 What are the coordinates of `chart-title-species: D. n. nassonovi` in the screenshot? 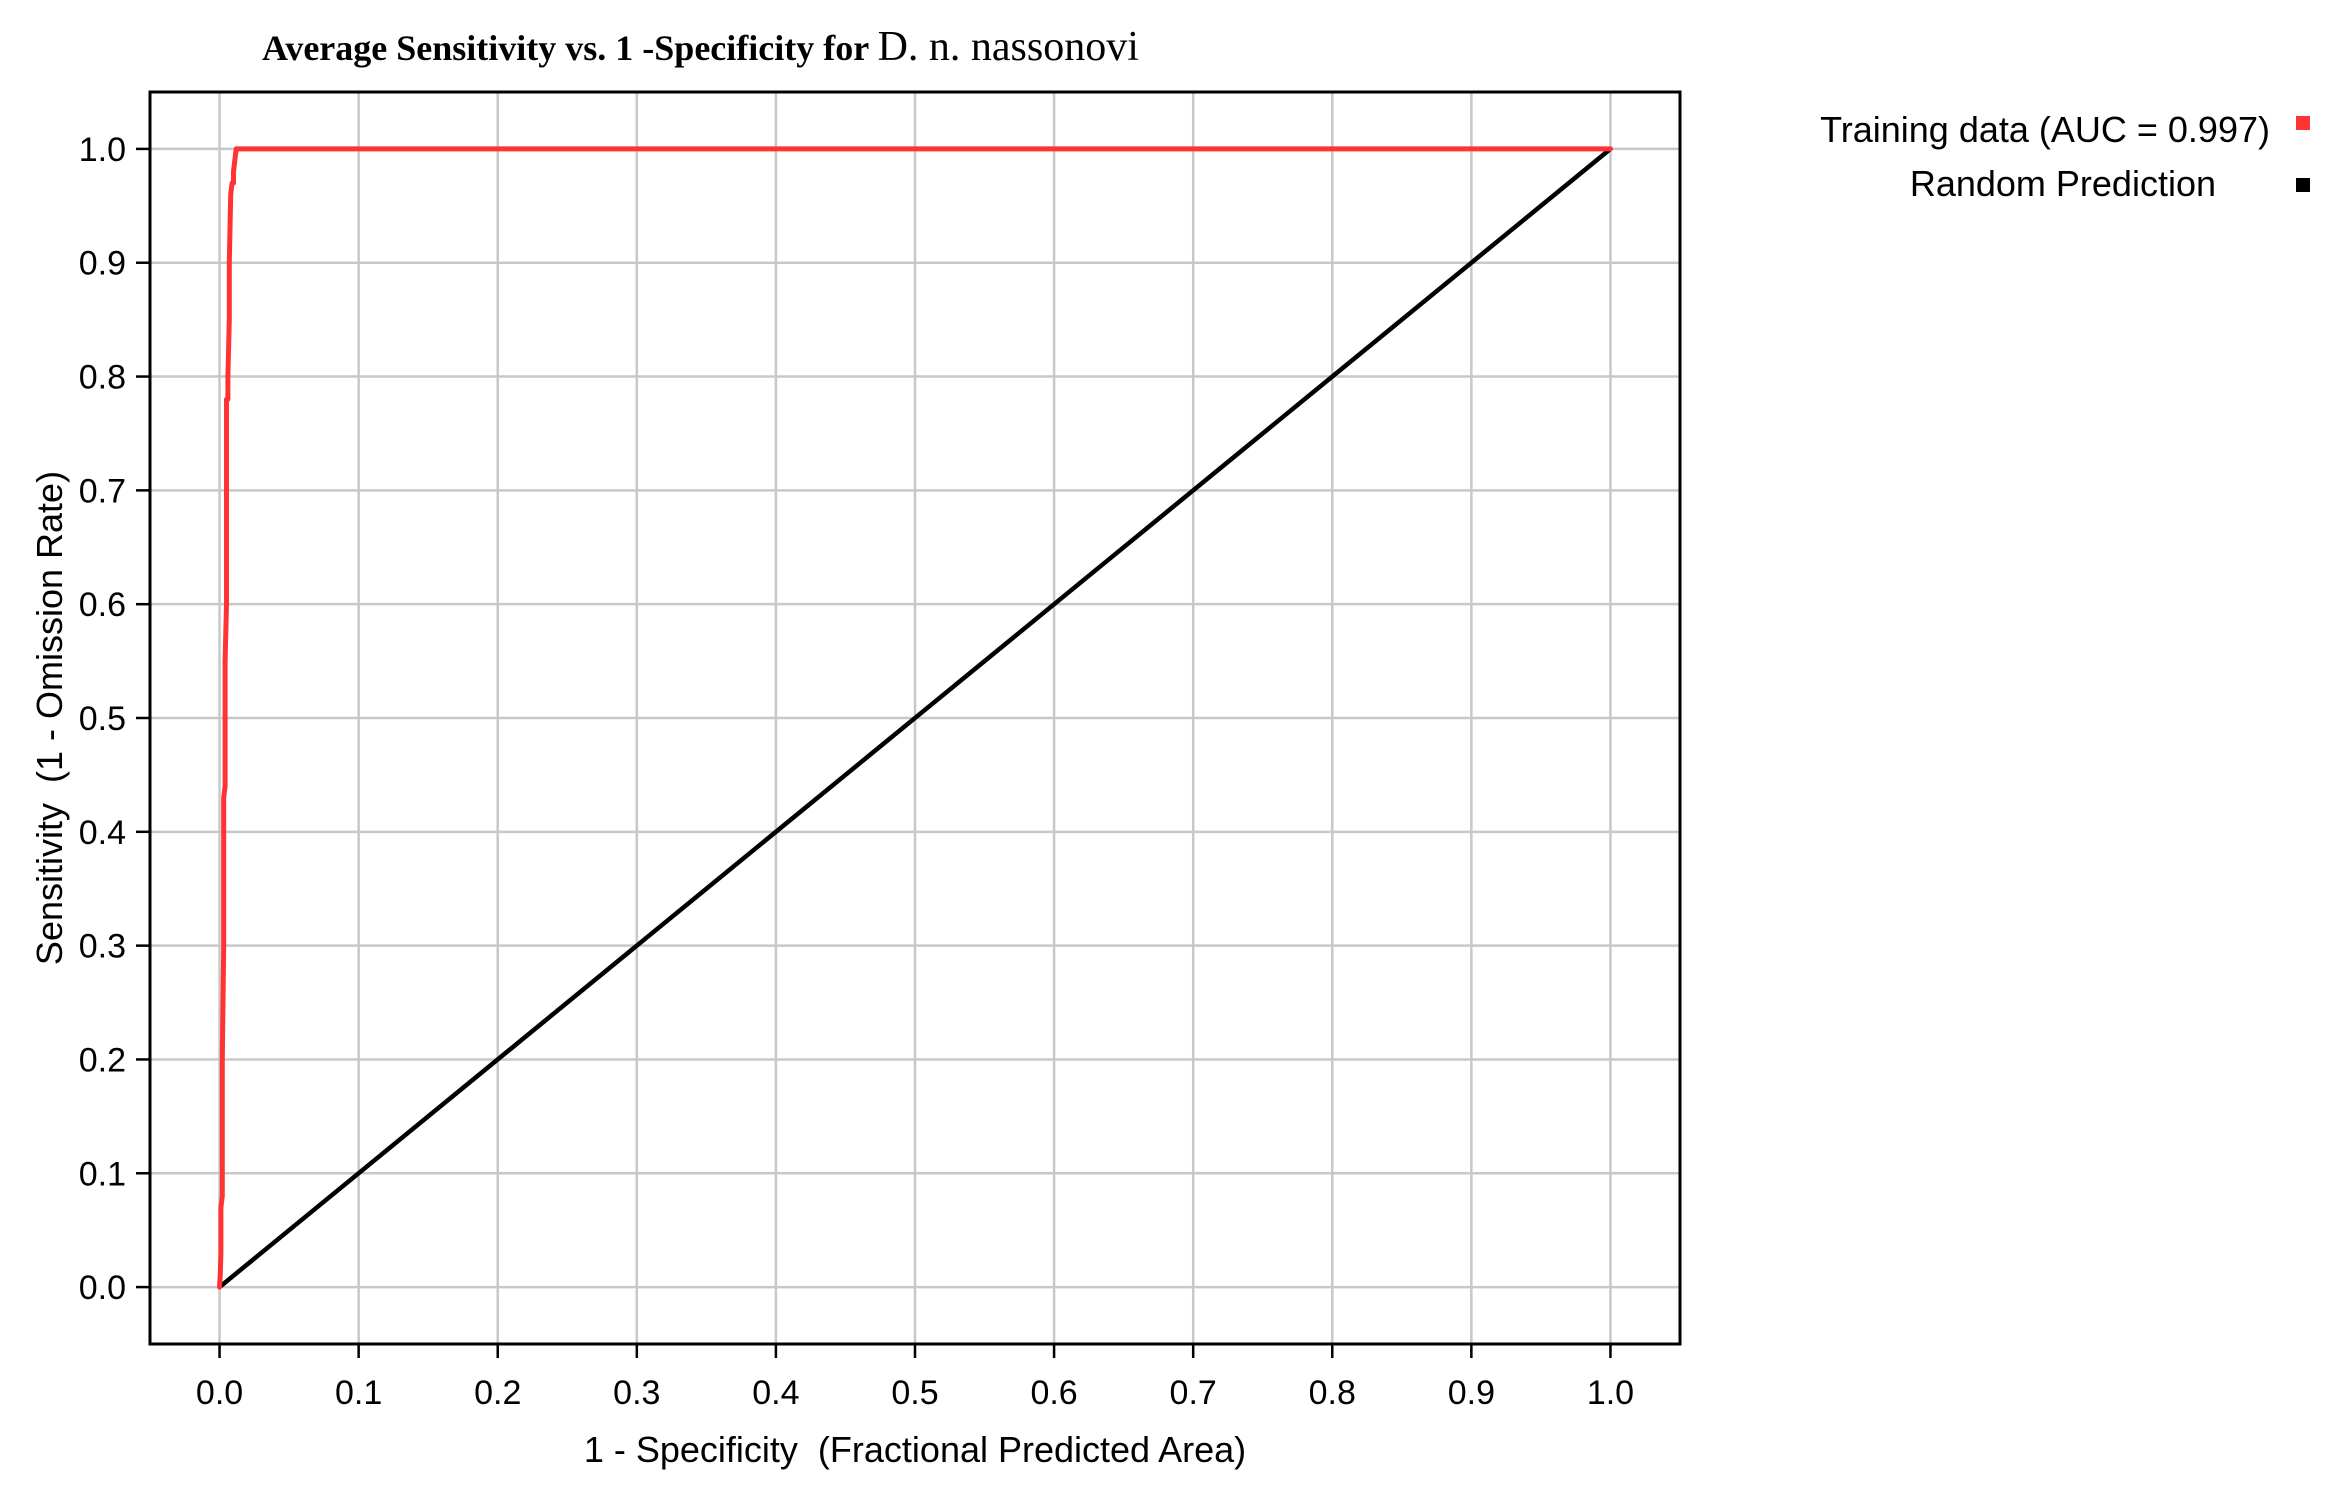 It's located at (1008, 47).